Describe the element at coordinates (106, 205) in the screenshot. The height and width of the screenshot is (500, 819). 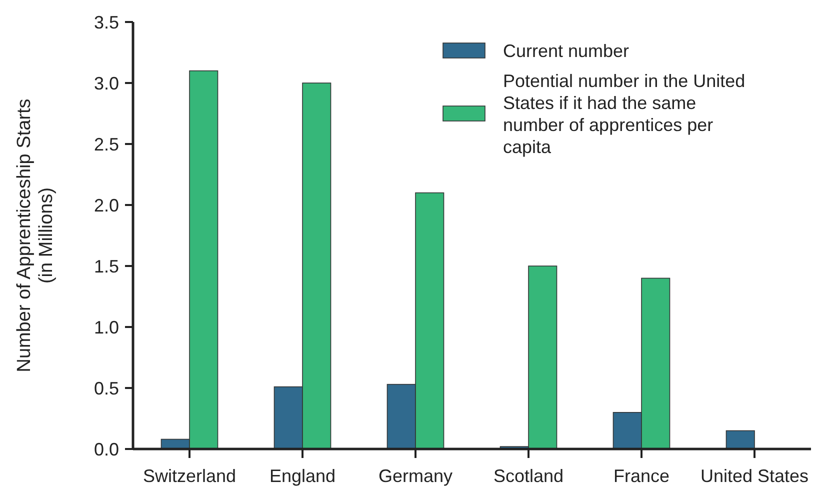
I see `y-tick-label: 2.0` at that location.